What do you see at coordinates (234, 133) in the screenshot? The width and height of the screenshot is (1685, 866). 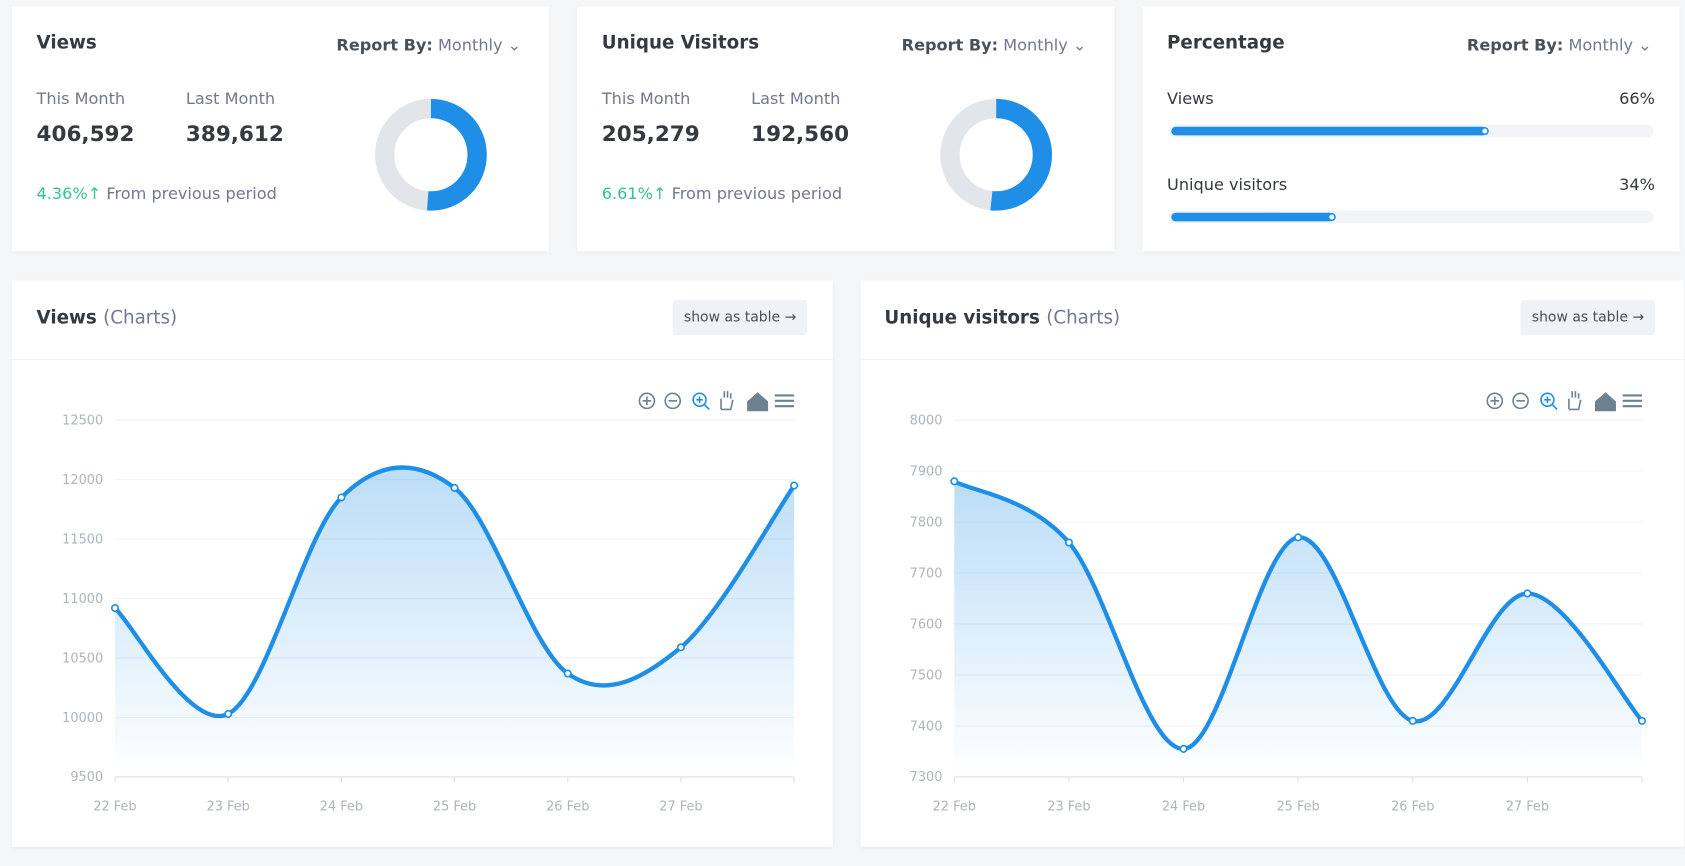 I see `last-month-value: 389,612` at bounding box center [234, 133].